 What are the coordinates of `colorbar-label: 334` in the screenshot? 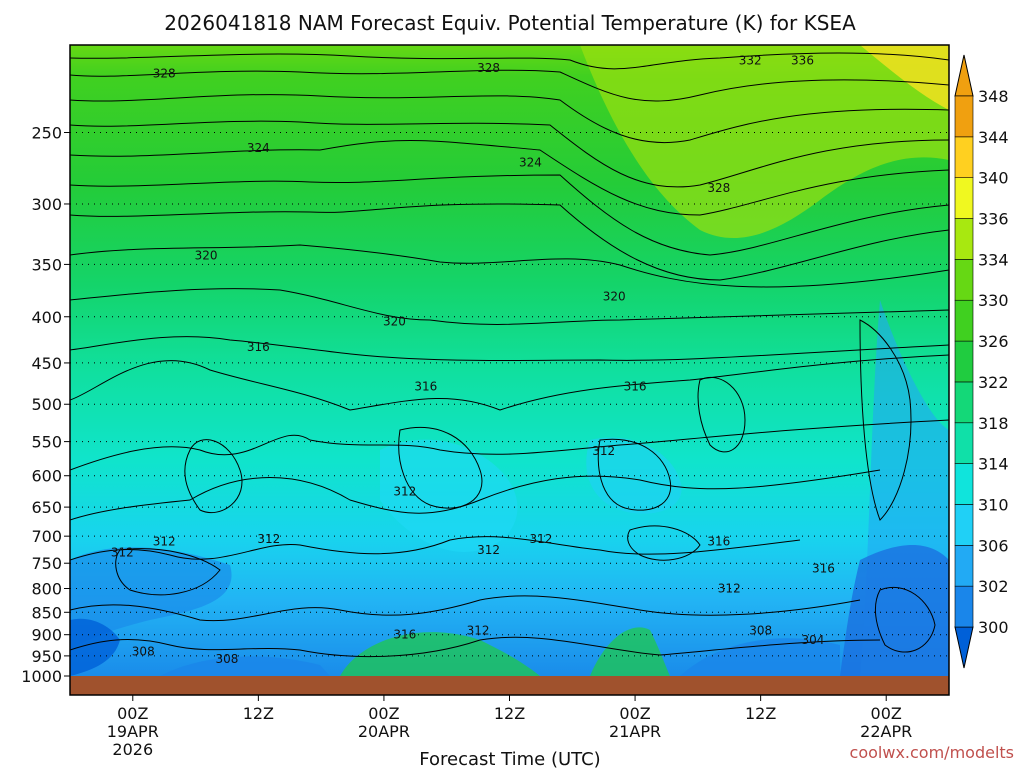 It's located at (993, 259).